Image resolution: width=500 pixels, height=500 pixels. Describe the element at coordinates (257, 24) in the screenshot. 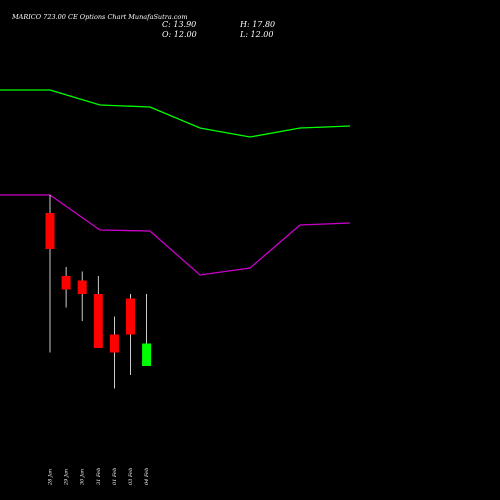

I see `high-value: H: 17.80` at that location.